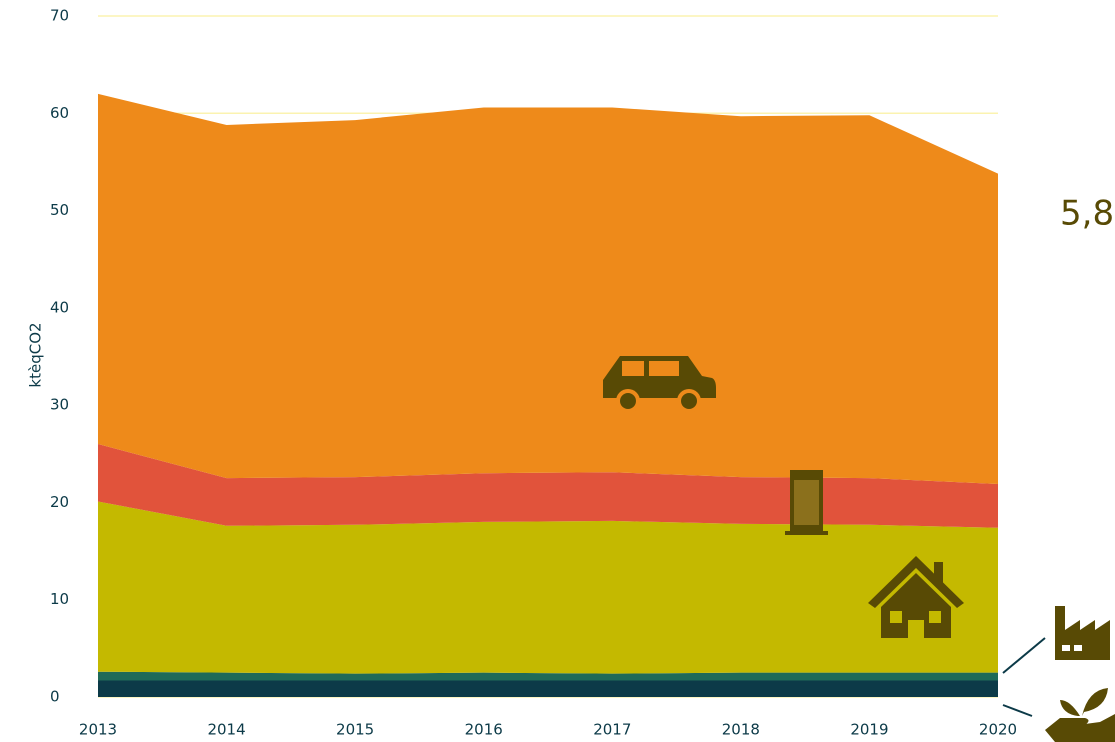  Describe the element at coordinates (916, 597) in the screenshot. I see `house-icon` at that location.